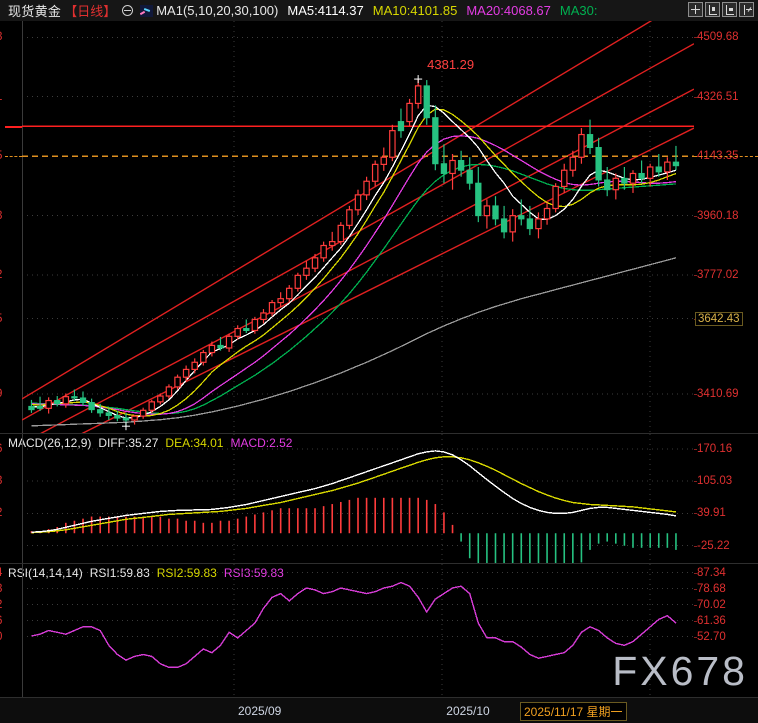  I want to click on price-tick: 3410.69, so click(718, 393).